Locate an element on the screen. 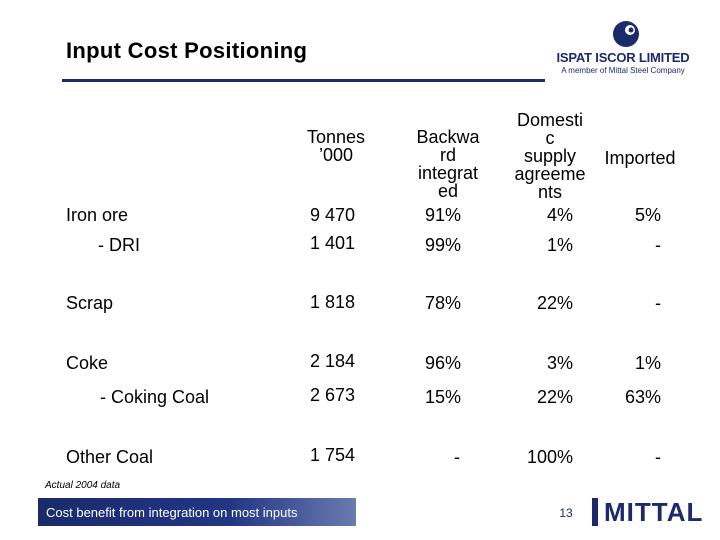 This screenshot has height=540, width=720. logo-company-name: ISPAT ISCOR LIMITED is located at coordinates (623, 57).